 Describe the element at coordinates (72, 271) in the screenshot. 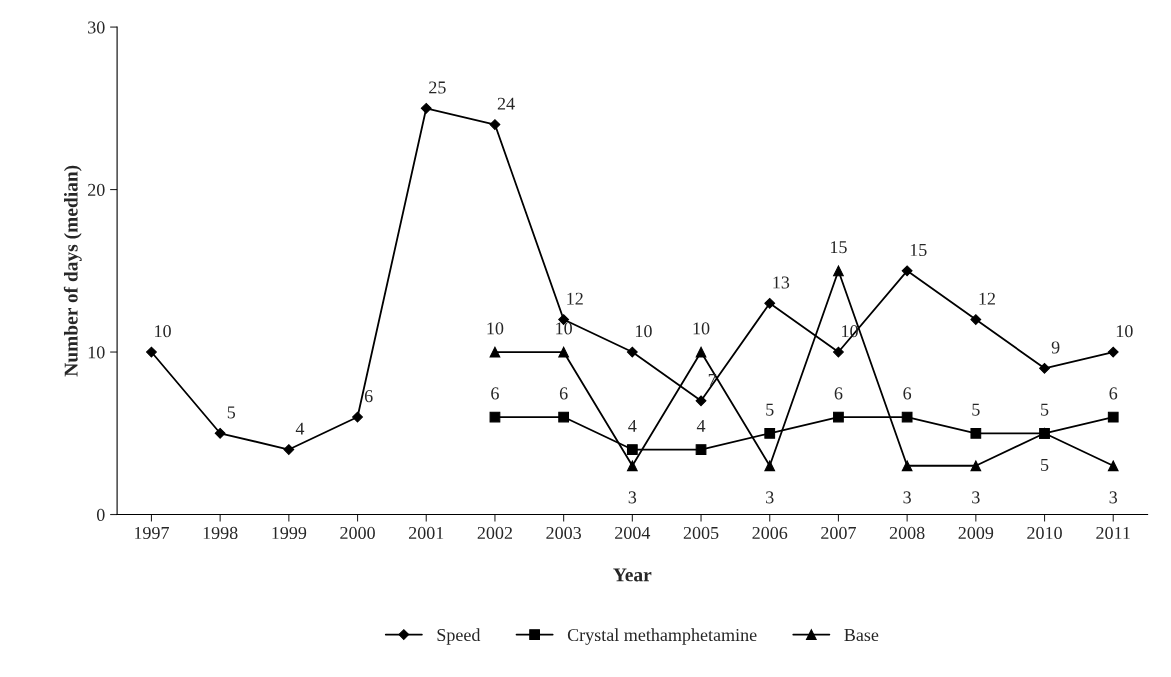

I see `y-axis-title: Number of days (median)` at that location.